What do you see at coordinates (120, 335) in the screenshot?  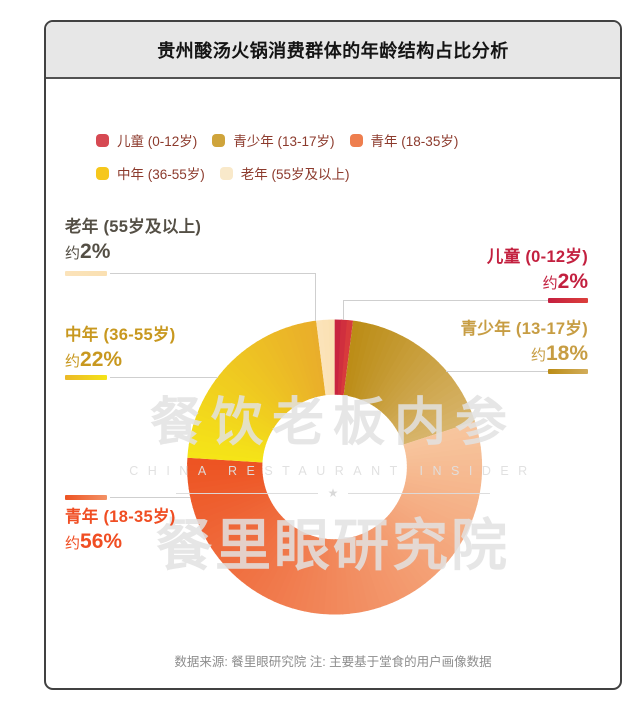 I see `callout-middle-name: 中年 (36-55岁)` at bounding box center [120, 335].